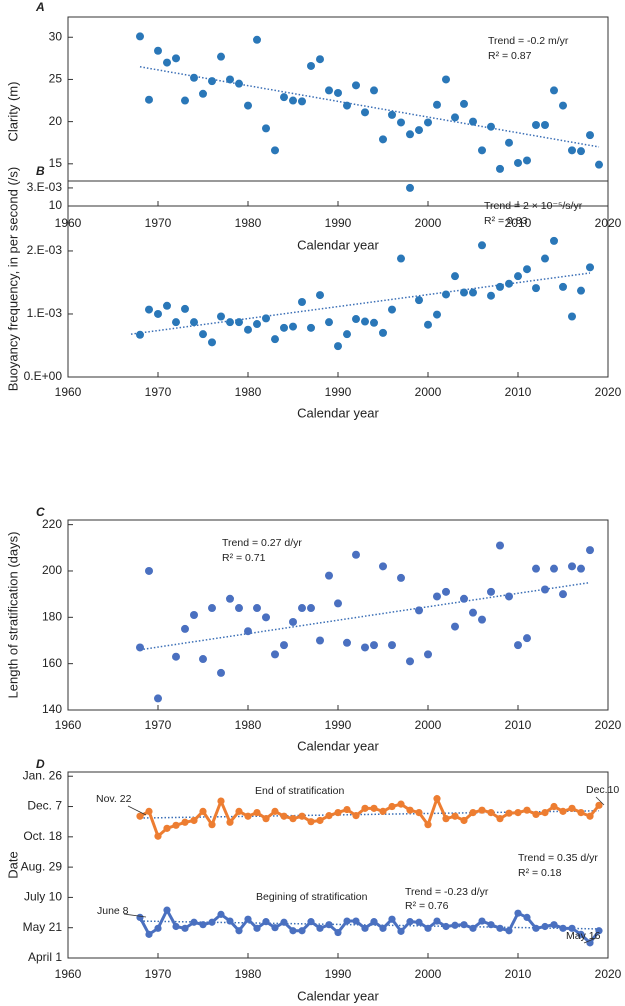  I want to click on series-label: End of stratification, so click(299, 791).